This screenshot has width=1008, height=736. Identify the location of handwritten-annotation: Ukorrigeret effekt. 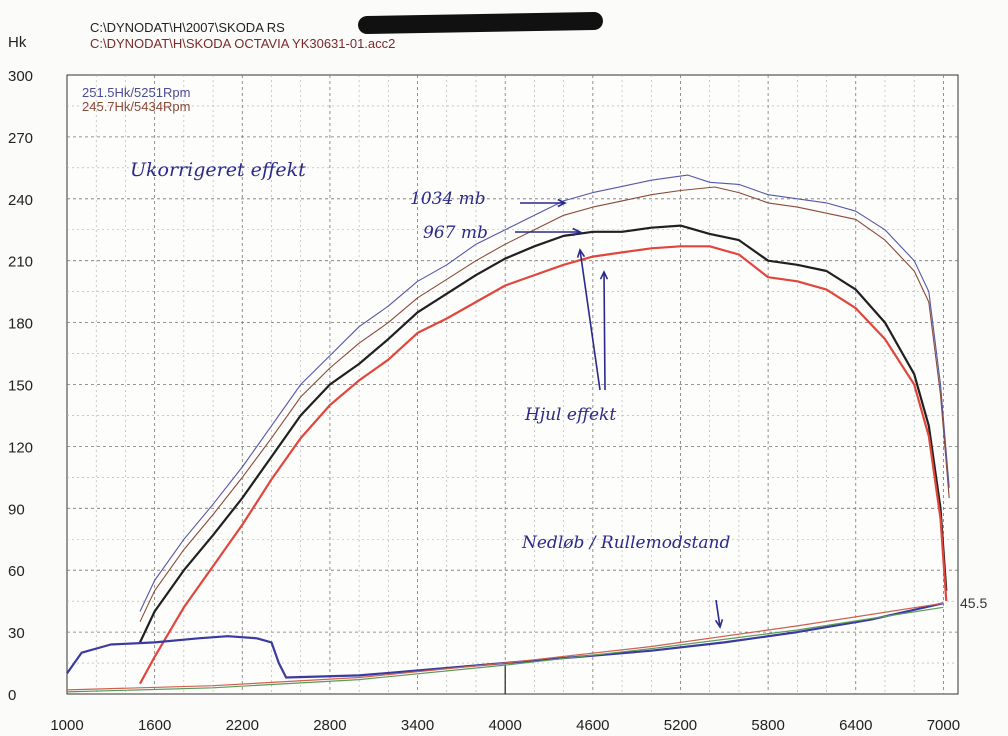
(218, 170).